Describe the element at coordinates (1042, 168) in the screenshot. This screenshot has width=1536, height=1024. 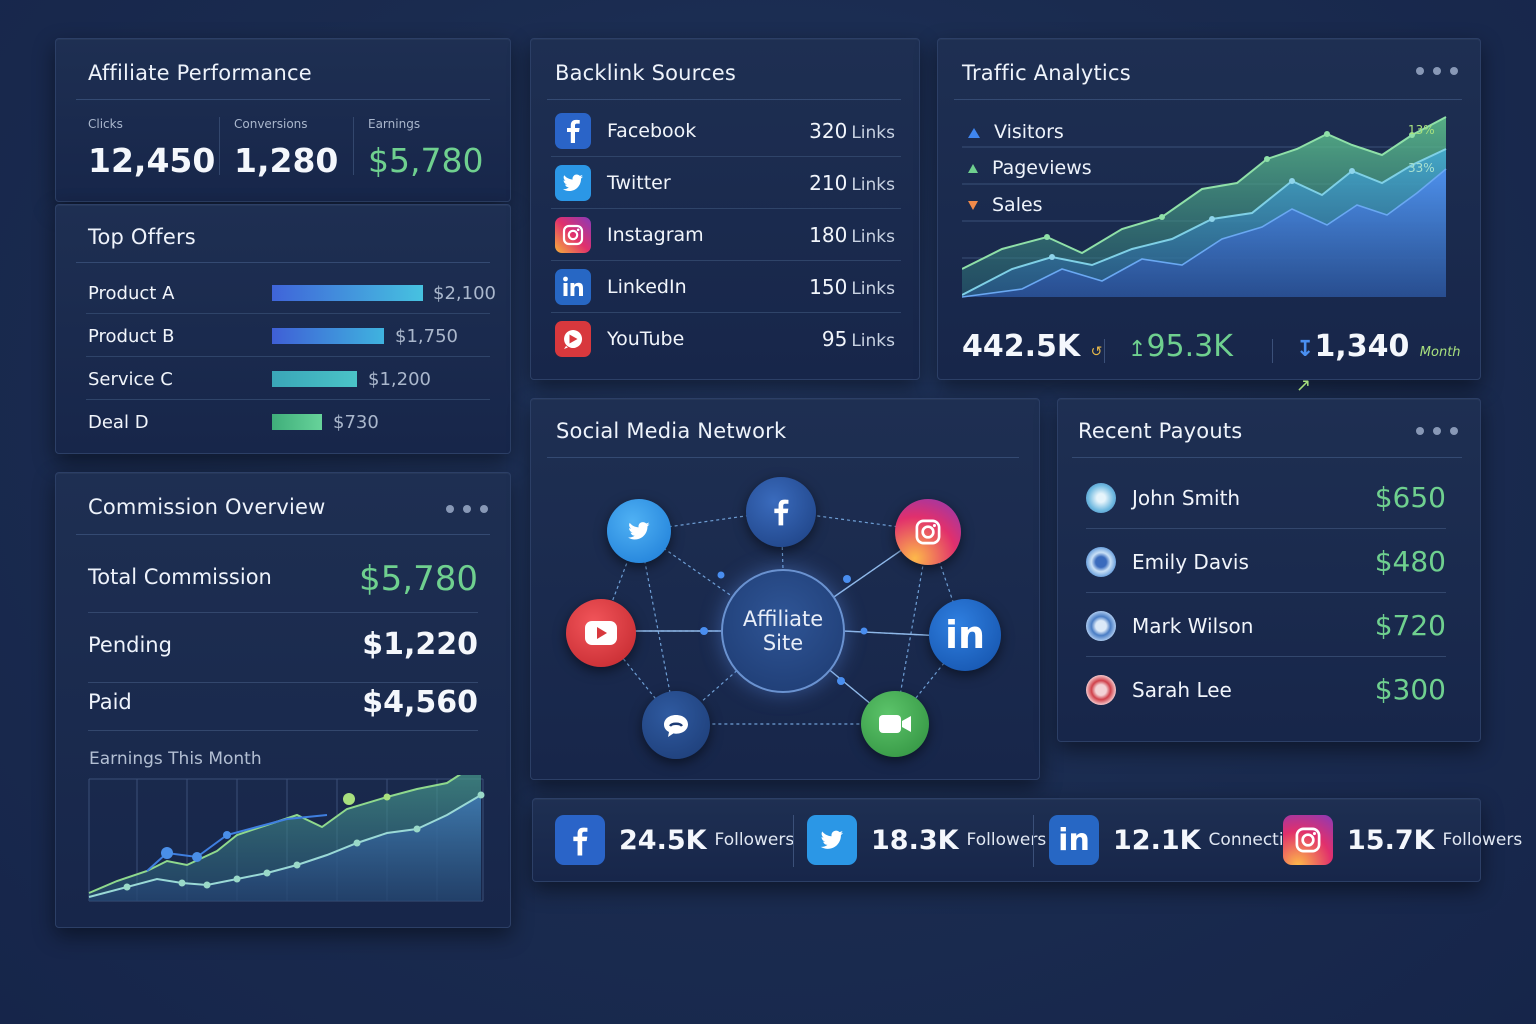
I see `legend-label: Pageviews` at that location.